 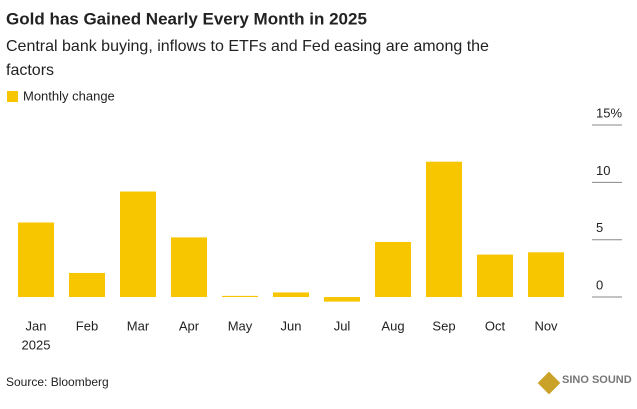 I want to click on x-tick-label: Jan, so click(x=36, y=325).